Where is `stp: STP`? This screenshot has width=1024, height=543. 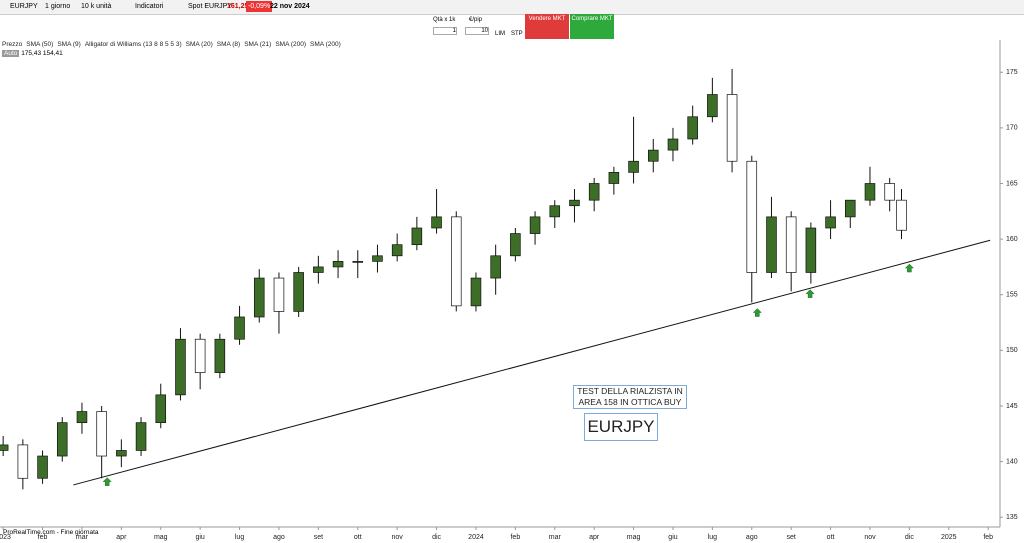 stp: STP is located at coordinates (517, 34).